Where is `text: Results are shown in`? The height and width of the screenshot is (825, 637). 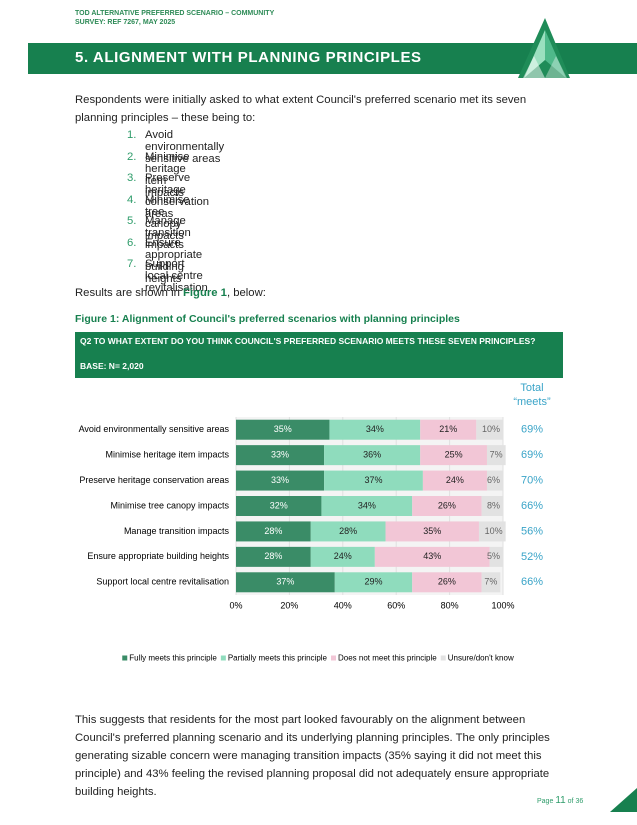 text: Results are shown in is located at coordinates (129, 293).